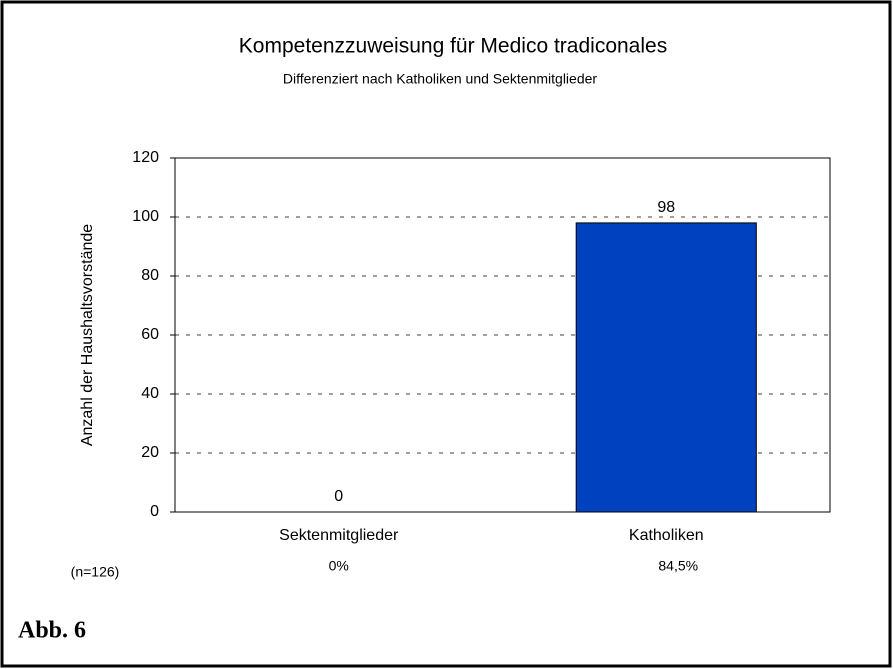  I want to click on y-axis-label: Anzahl der Haushaltsvorstände, so click(87, 335).